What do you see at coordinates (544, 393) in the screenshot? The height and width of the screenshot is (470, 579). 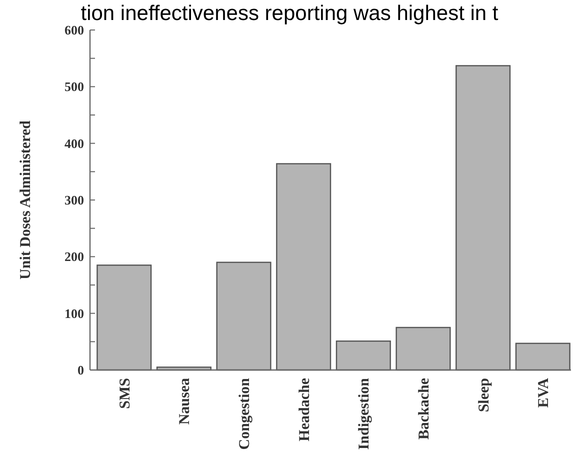 I see `x-tick-label: EVA` at bounding box center [544, 393].